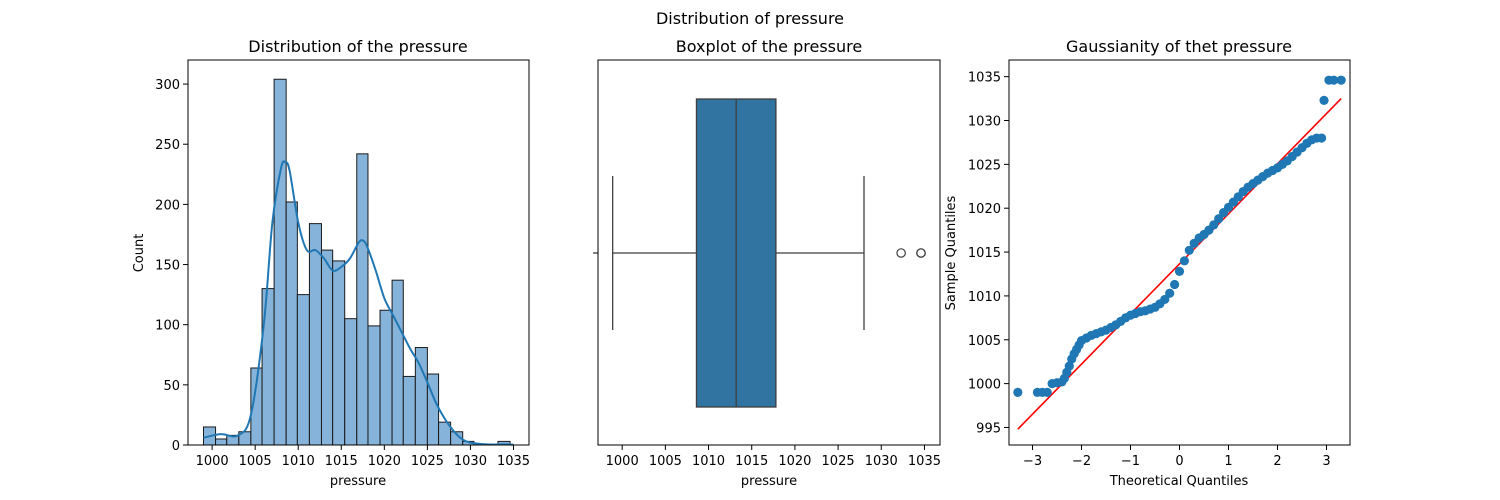 This screenshot has width=1500, height=500. I want to click on histogram-title: Distribution of the pressure, so click(357, 46).